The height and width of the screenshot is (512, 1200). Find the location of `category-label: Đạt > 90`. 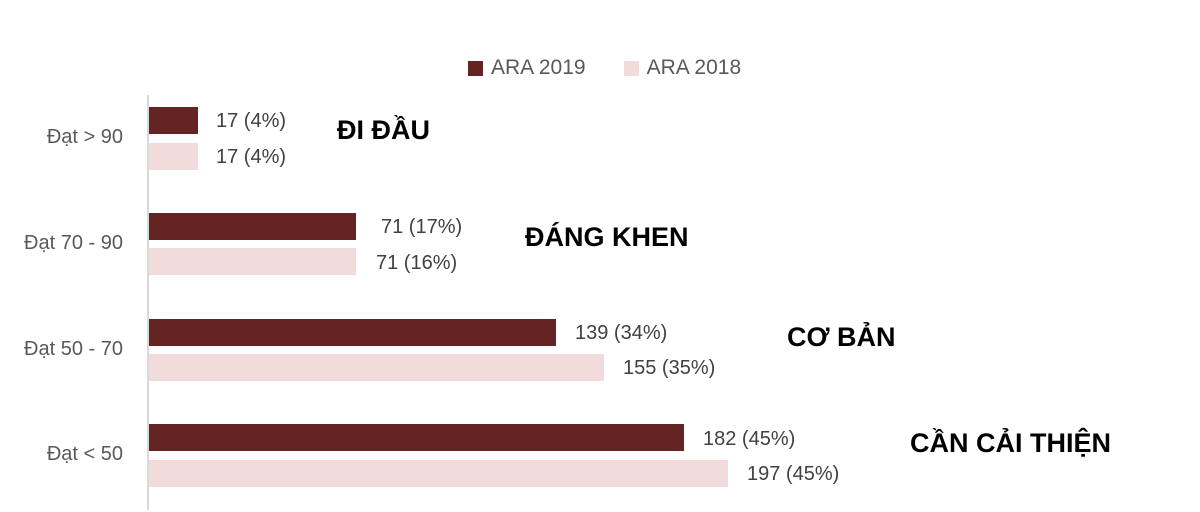

category-label: Đạt > 90 is located at coordinates (84, 137).